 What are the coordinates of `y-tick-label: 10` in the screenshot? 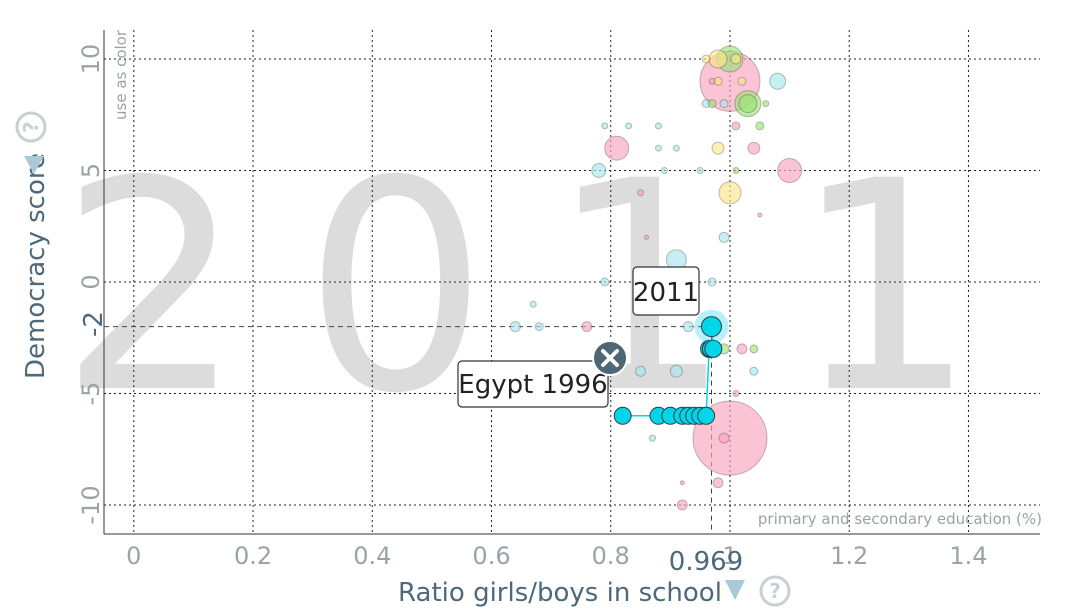 It's located at (91, 59).